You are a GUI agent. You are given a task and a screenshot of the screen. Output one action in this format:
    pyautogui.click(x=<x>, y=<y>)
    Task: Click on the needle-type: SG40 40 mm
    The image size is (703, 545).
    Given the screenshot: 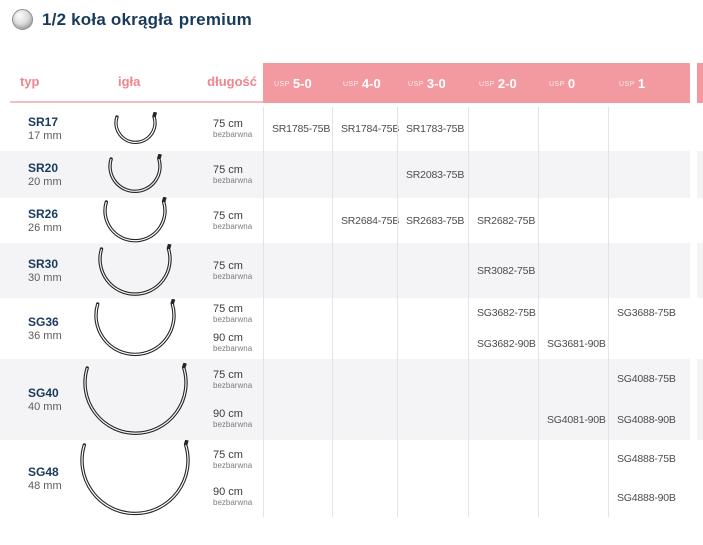 What is the action you would take?
    pyautogui.click(x=45, y=400)
    